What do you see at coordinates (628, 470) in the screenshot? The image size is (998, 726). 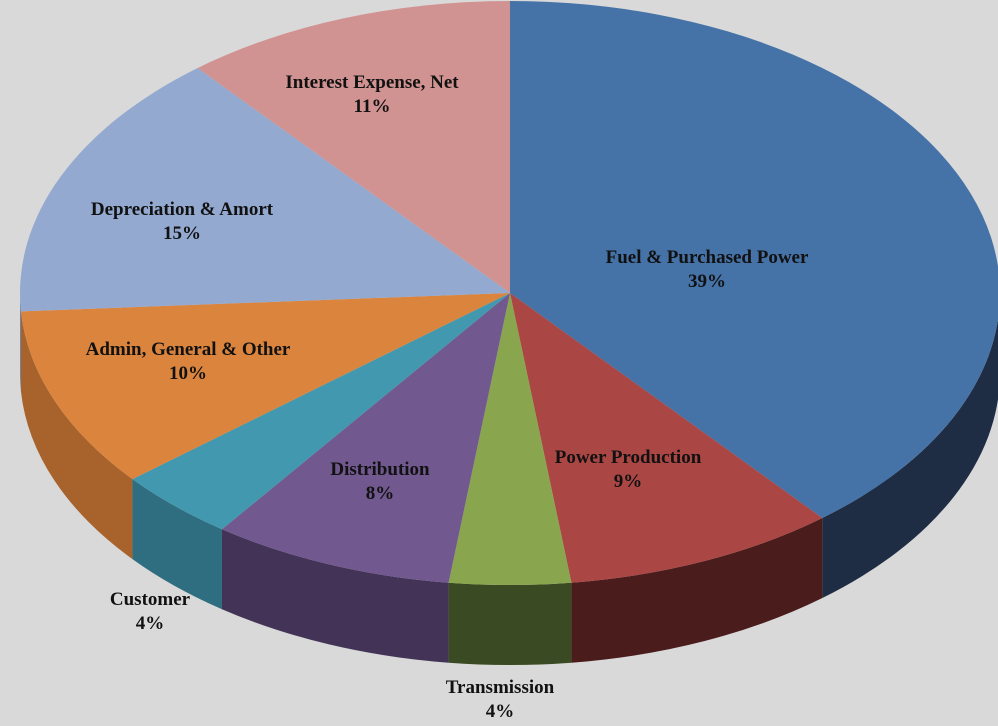 I see `slice-label: Power Production 9%` at bounding box center [628, 470].